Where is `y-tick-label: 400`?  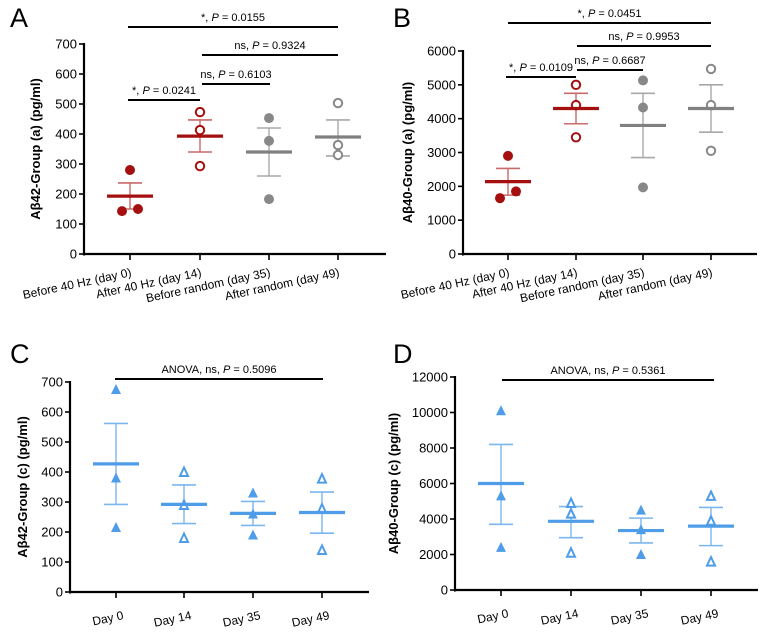 y-tick-label: 400 is located at coordinates (52, 472).